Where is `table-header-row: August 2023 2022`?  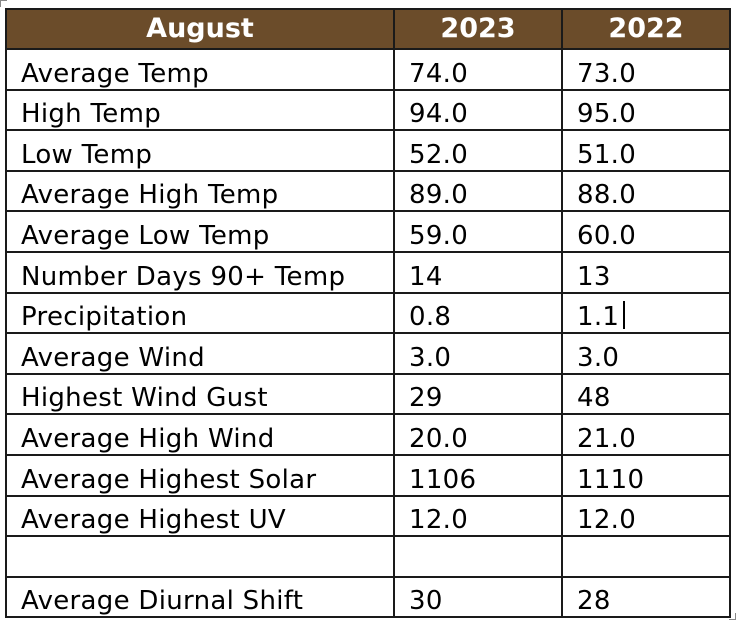
table-header-row: August 2023 2022 is located at coordinates (368, 29).